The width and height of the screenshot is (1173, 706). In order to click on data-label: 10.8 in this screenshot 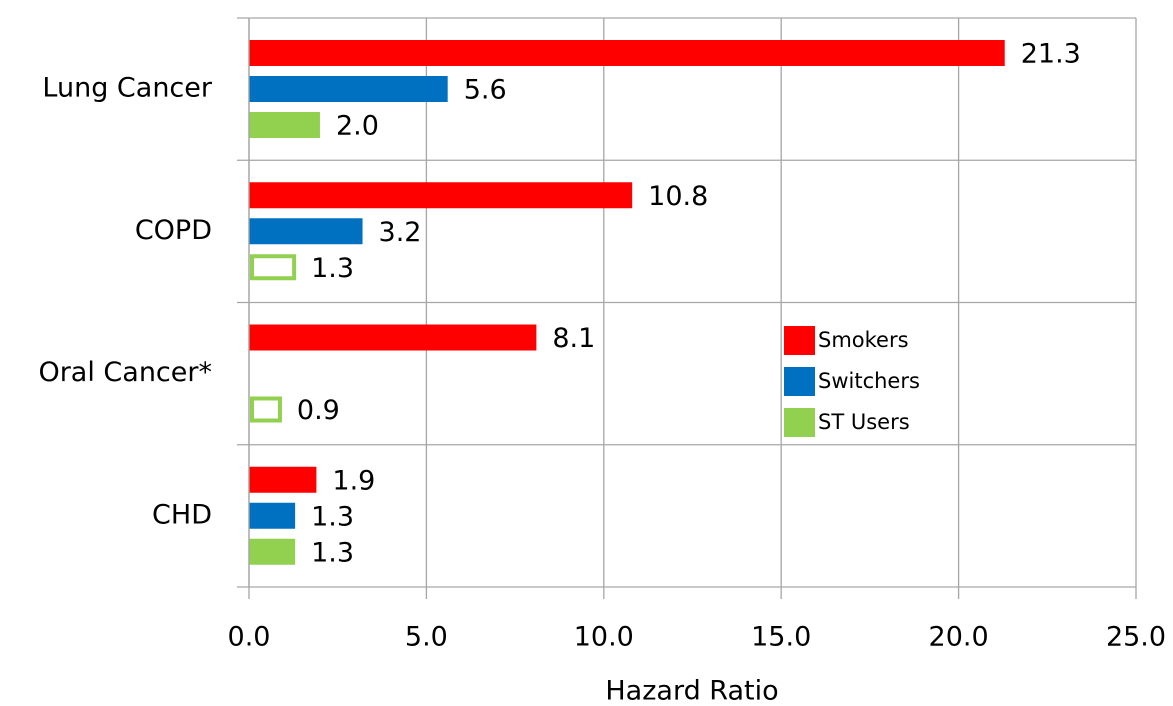, I will do `click(678, 196)`.